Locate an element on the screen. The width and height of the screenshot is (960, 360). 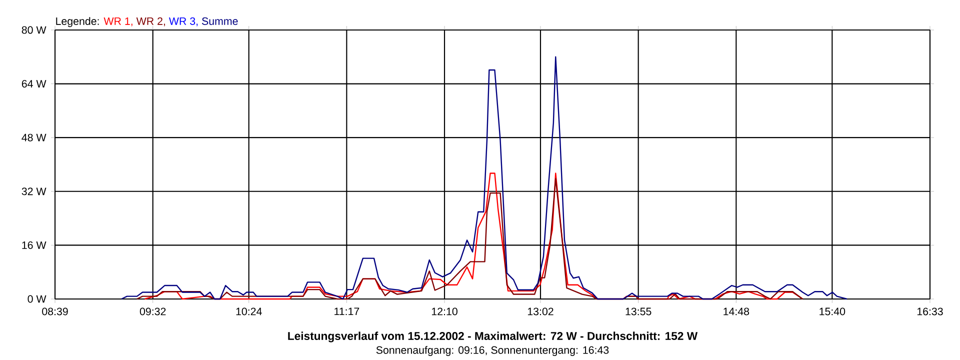
y-tick-label: 16 W is located at coordinates (34, 245).